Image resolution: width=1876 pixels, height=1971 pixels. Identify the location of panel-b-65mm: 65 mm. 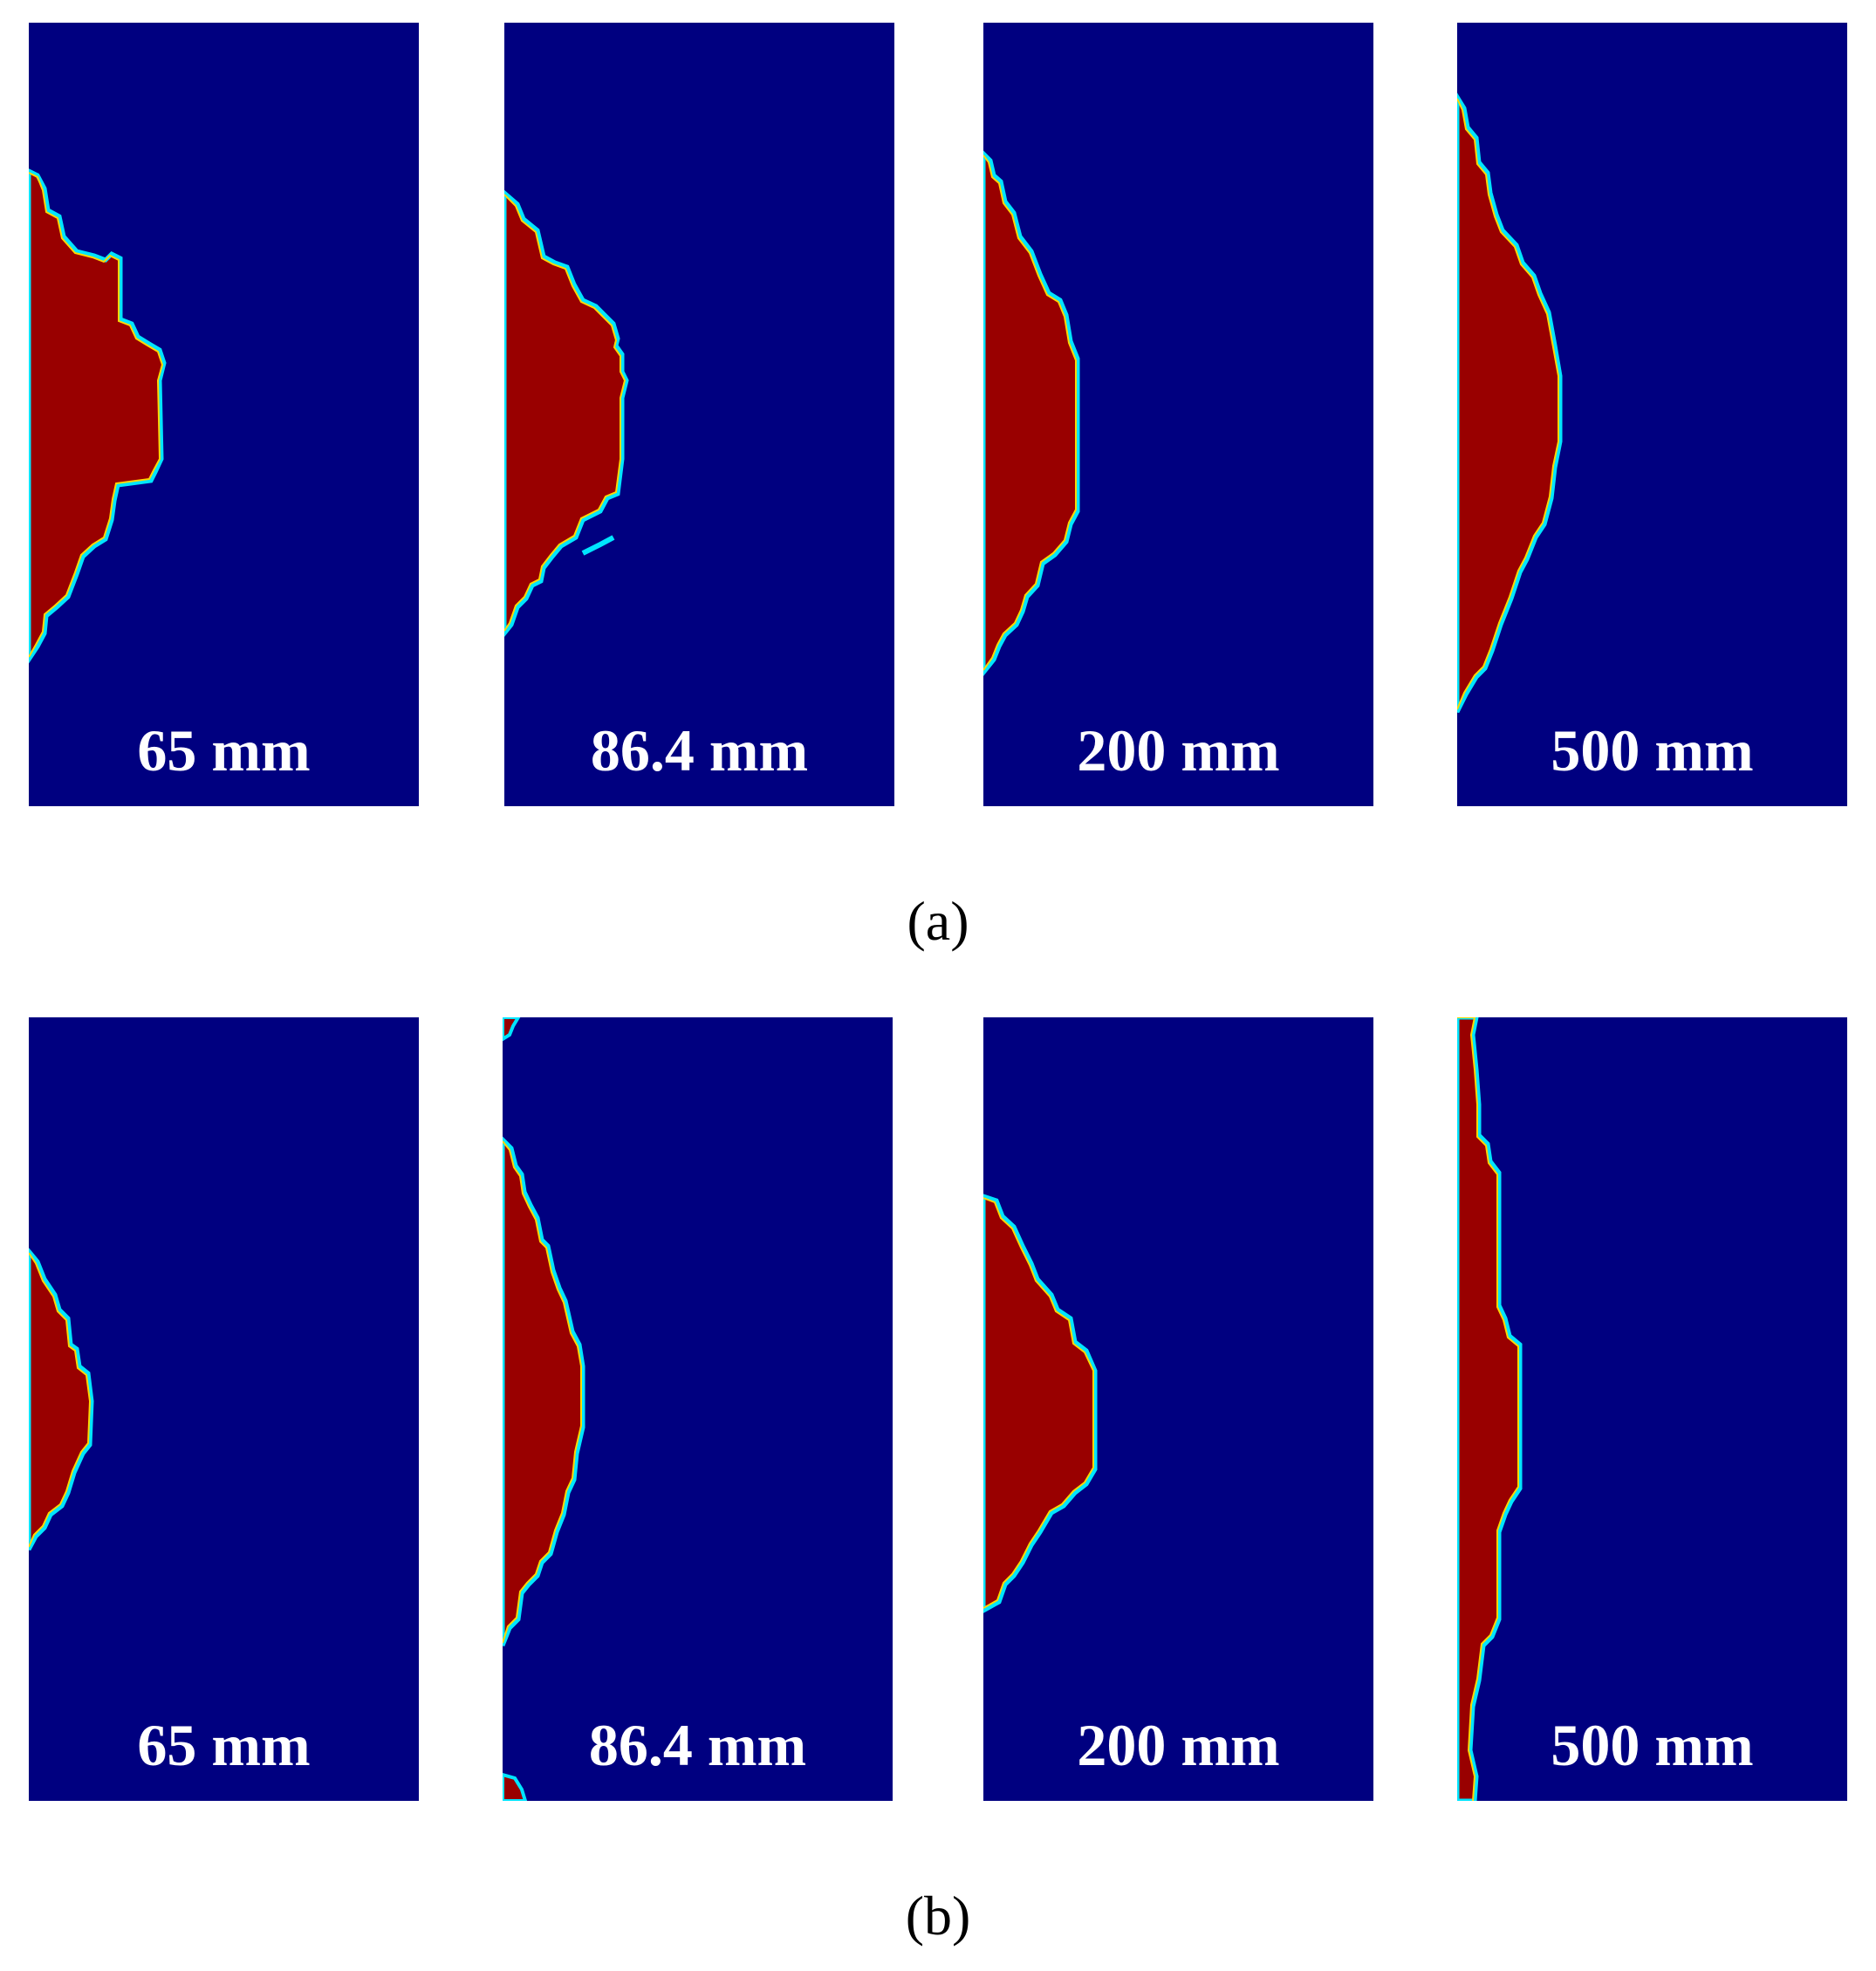
(224, 1409).